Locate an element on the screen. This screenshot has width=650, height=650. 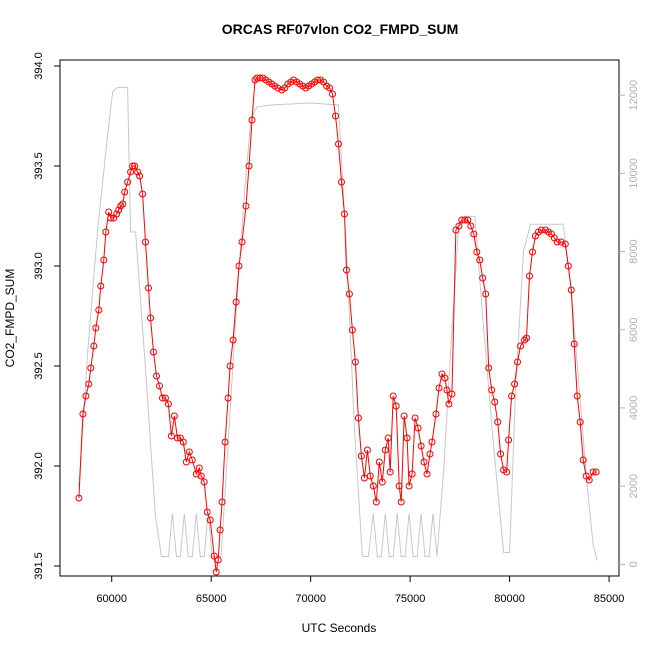
y2-tick-label: 10000 is located at coordinates (634, 173).